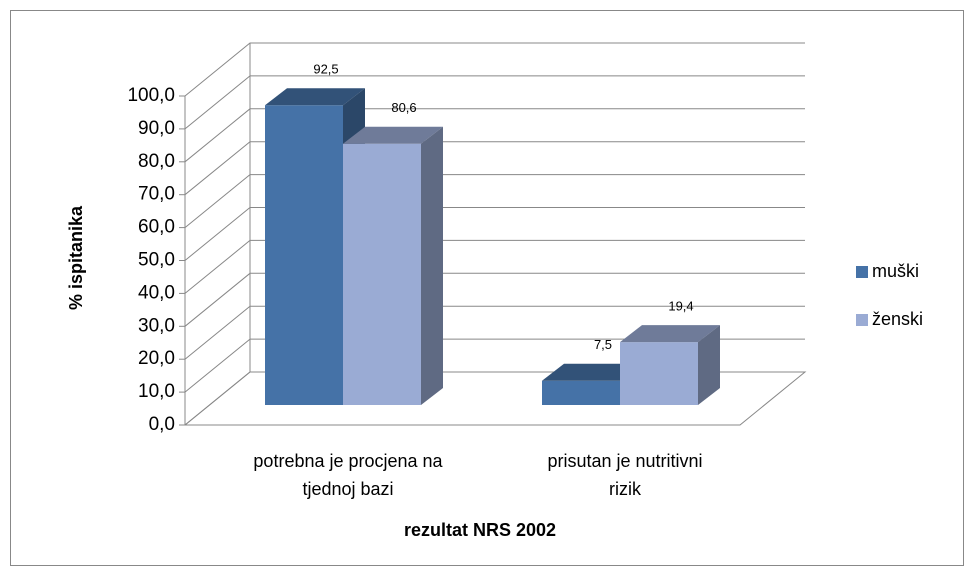 The height and width of the screenshot is (576, 974). I want to click on y-tick-label: 40,0, so click(156, 292).